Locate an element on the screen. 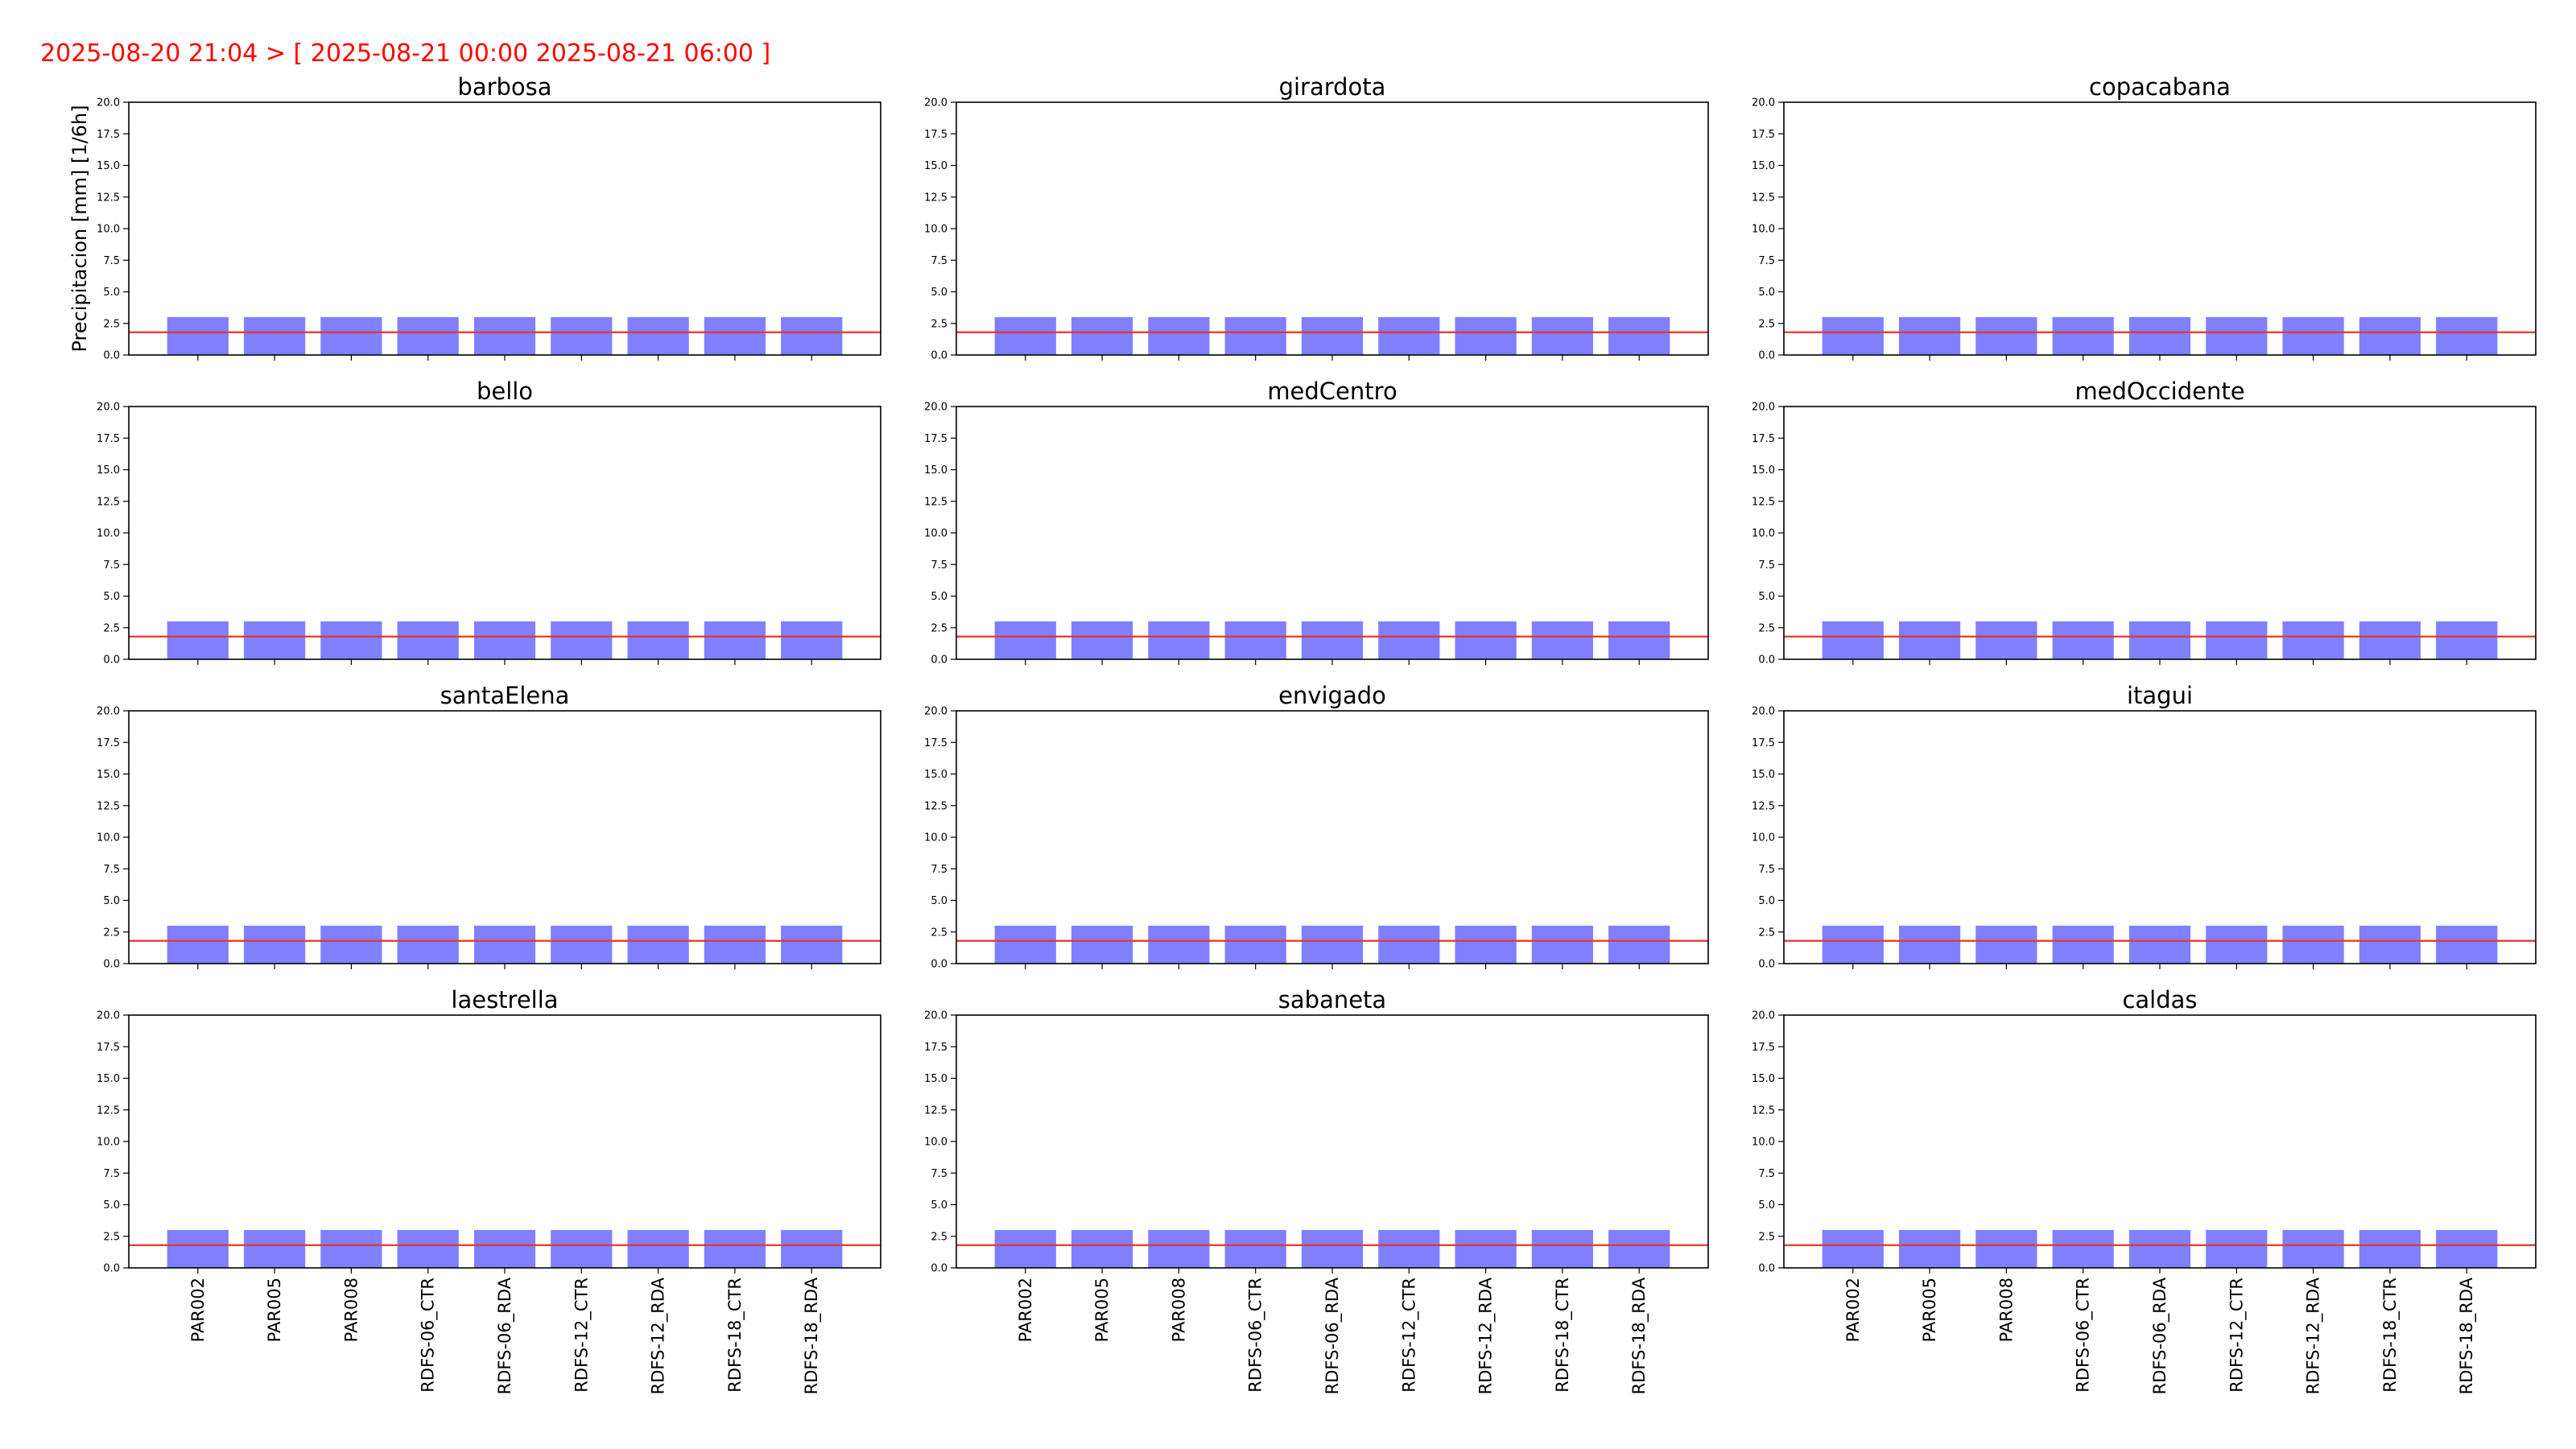 This screenshot has width=2576, height=1449. x-tick-label: RDFS-18_CTR is located at coordinates (1563, 1335).